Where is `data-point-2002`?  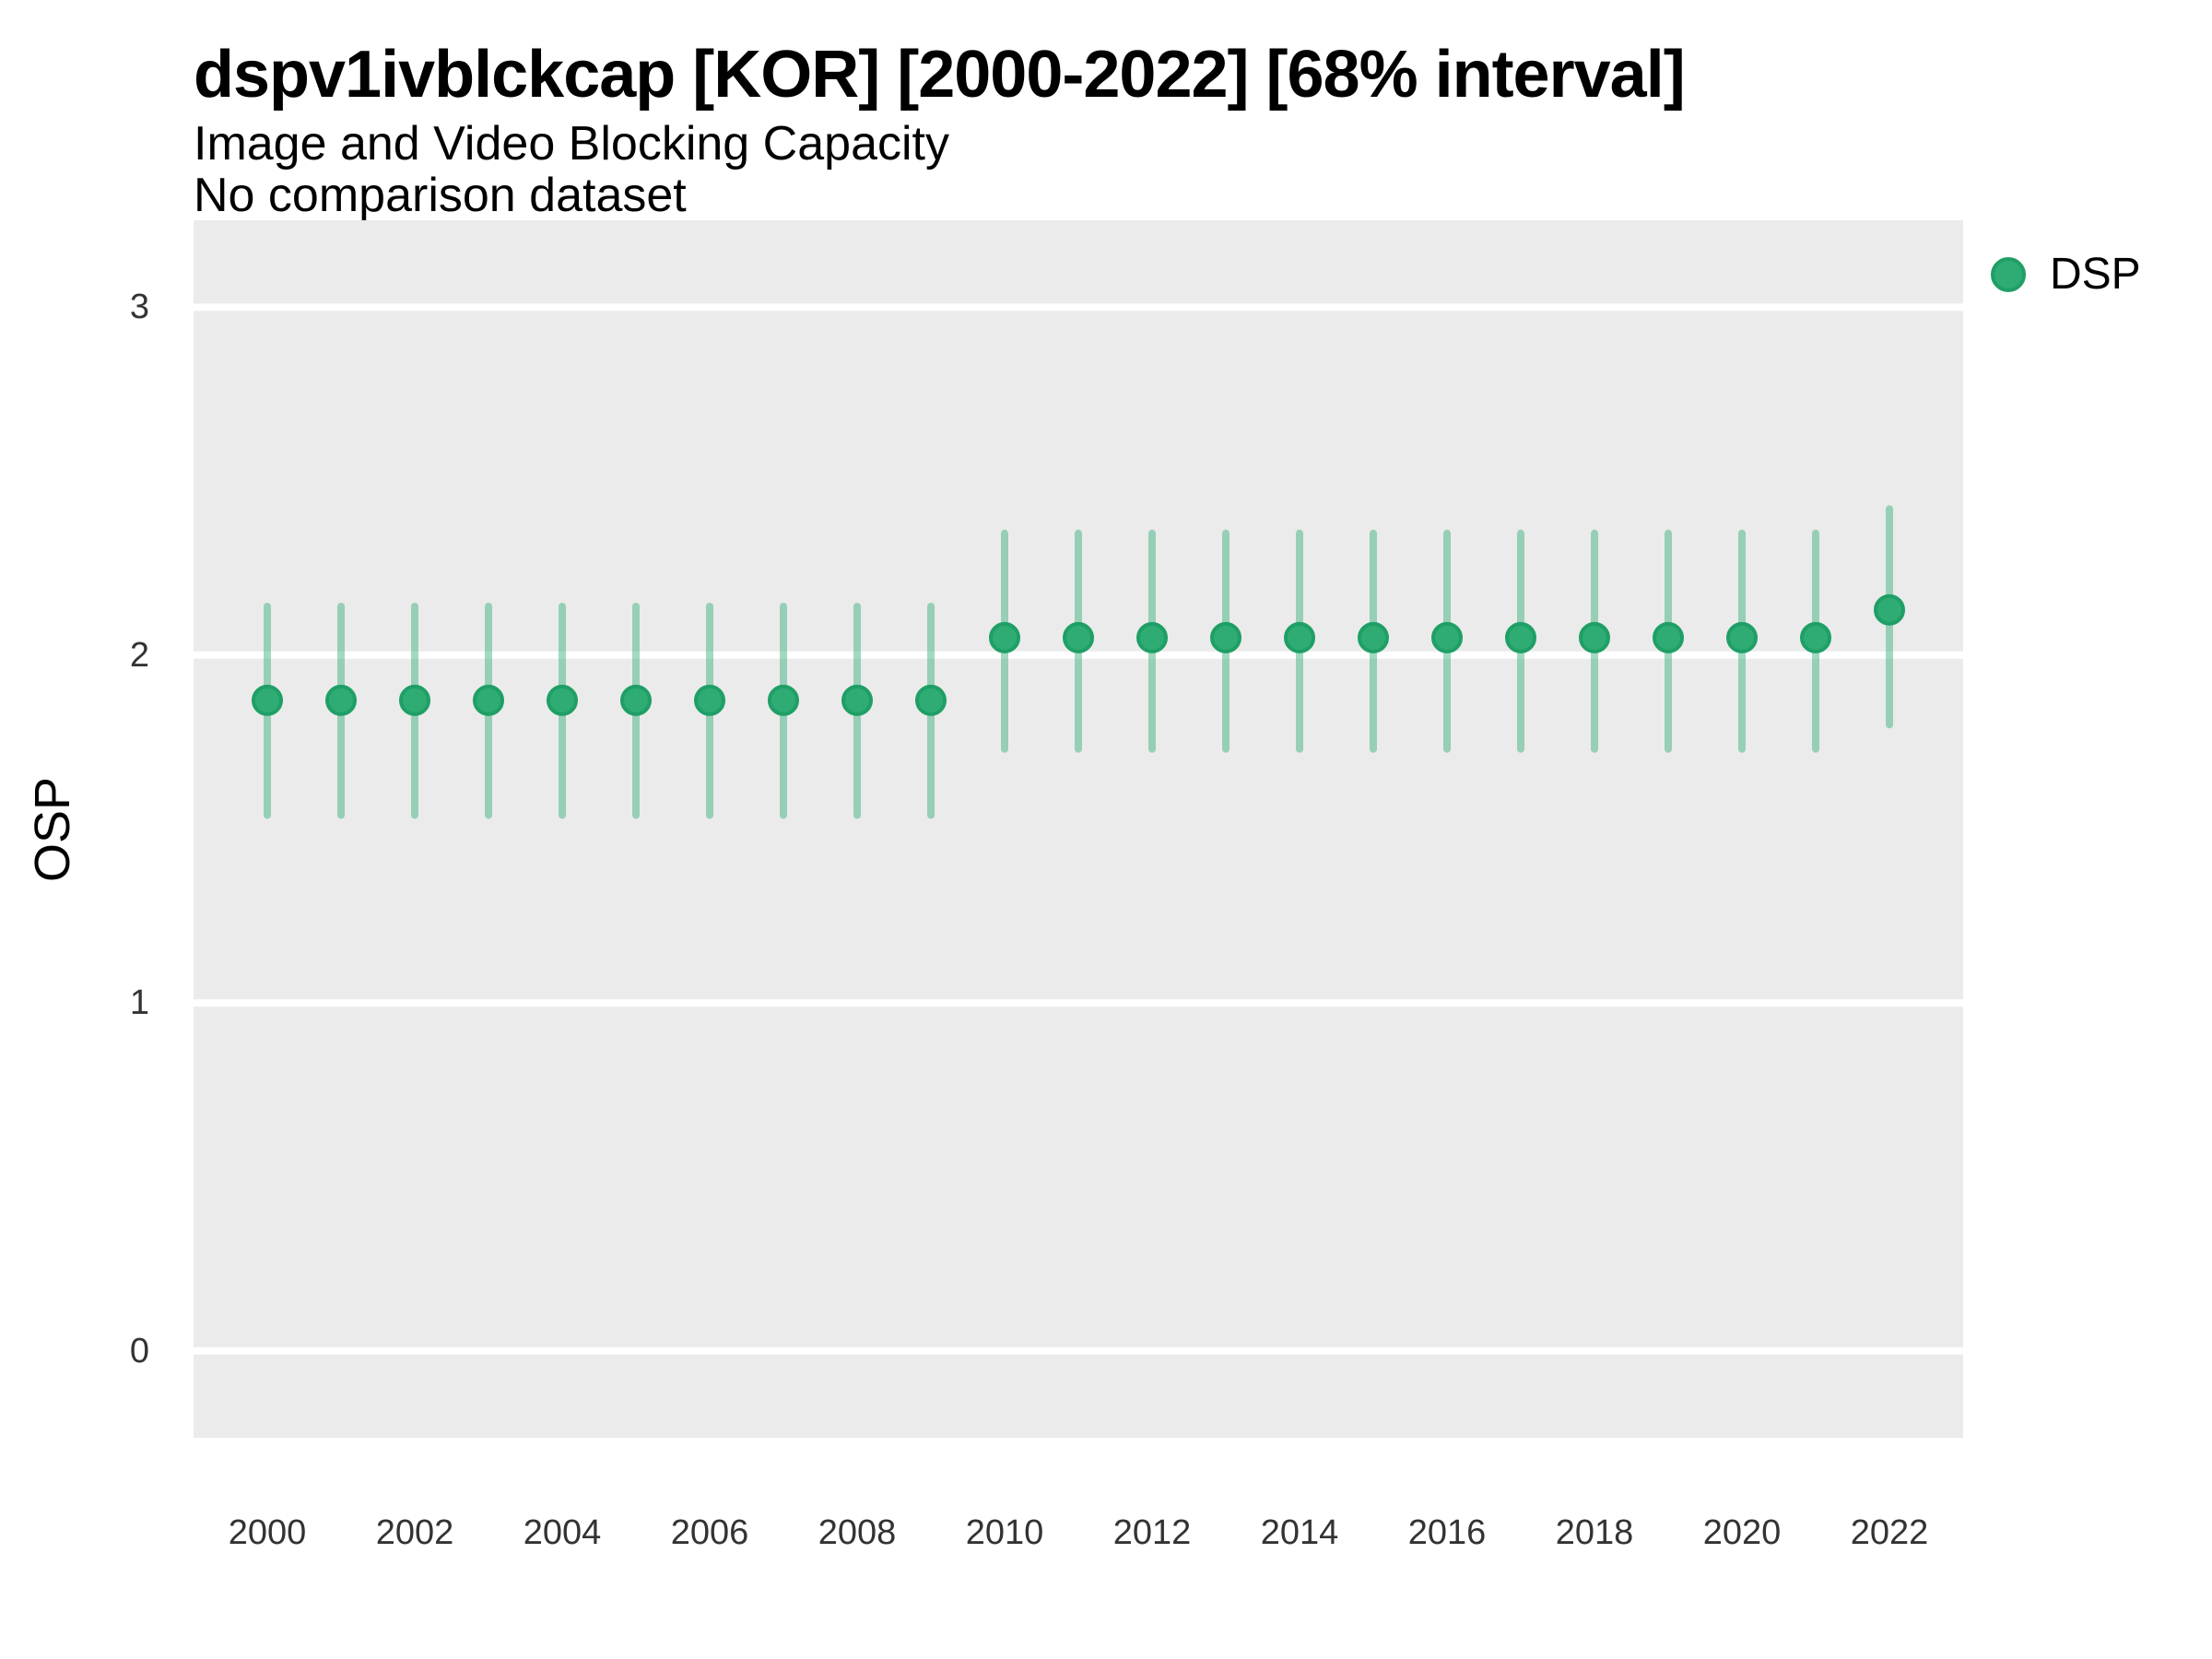 data-point-2002 is located at coordinates (414, 700).